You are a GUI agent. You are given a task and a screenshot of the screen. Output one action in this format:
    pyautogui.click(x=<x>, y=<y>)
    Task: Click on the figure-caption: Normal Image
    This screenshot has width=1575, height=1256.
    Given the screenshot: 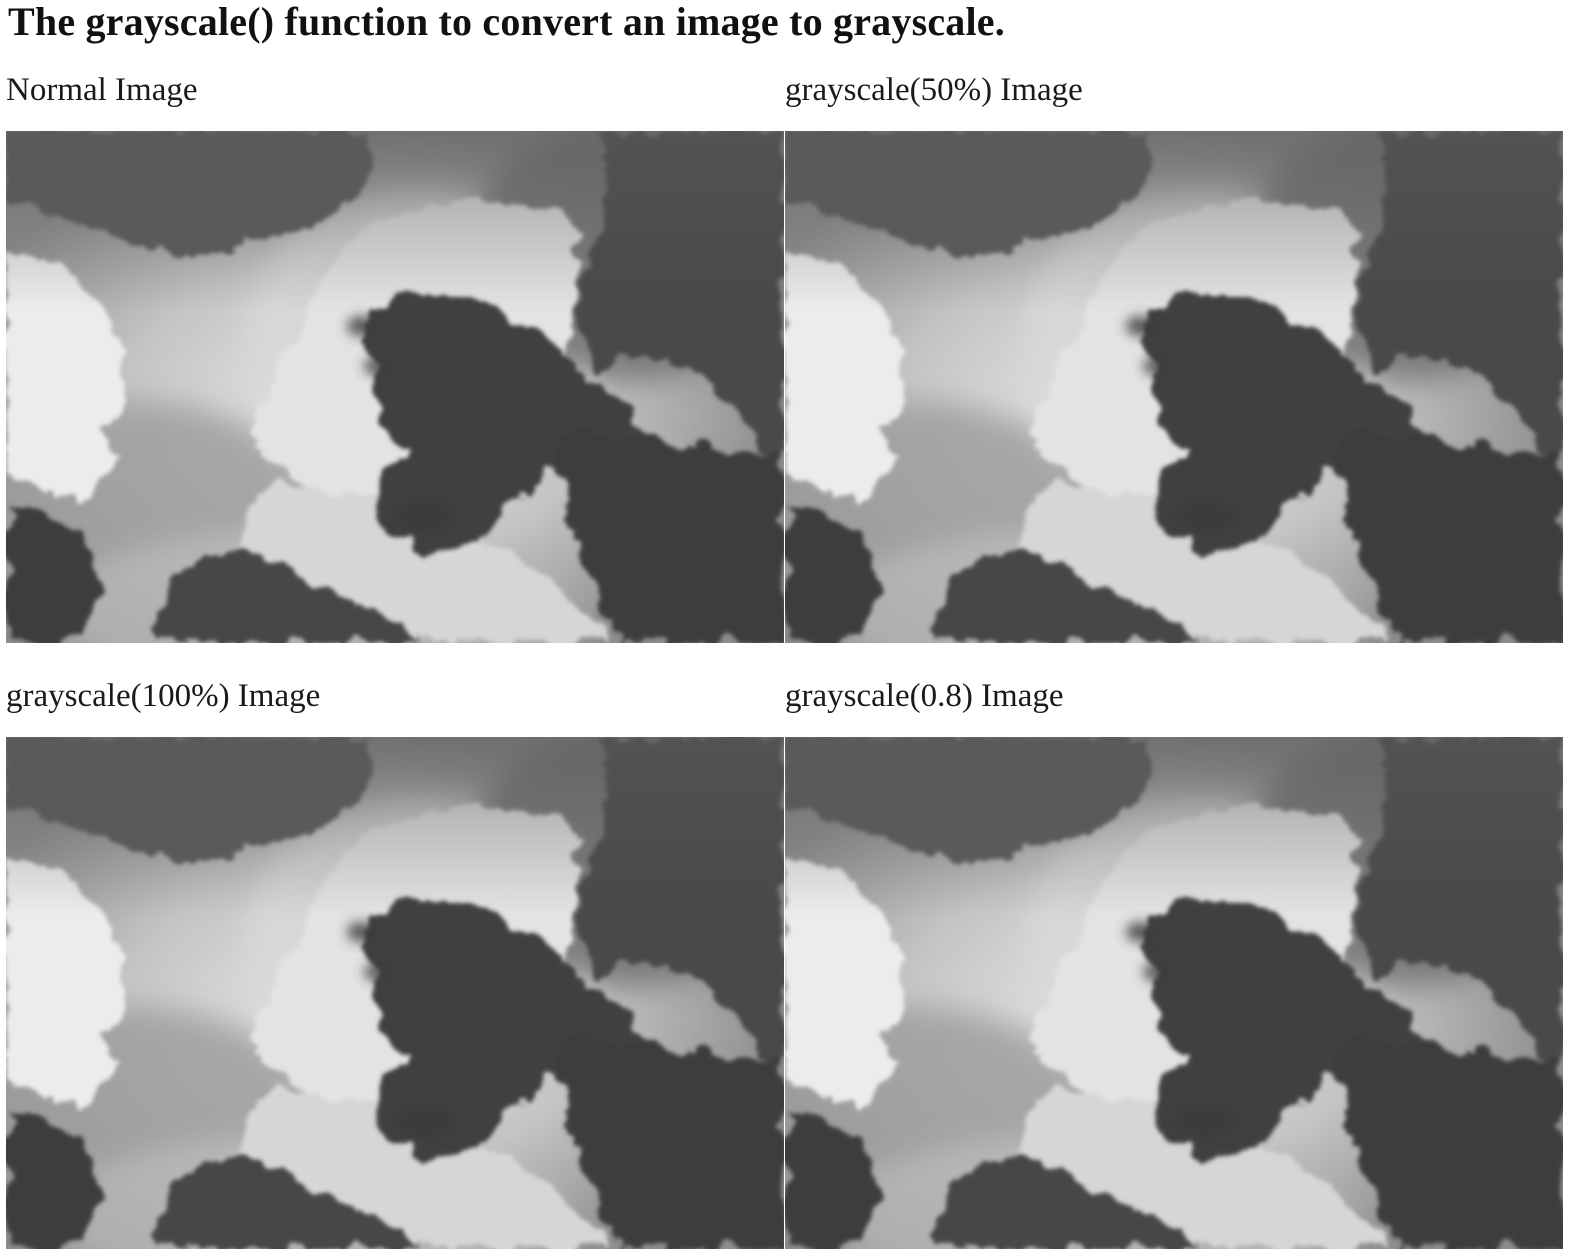 What is the action you would take?
    pyautogui.click(x=102, y=90)
    